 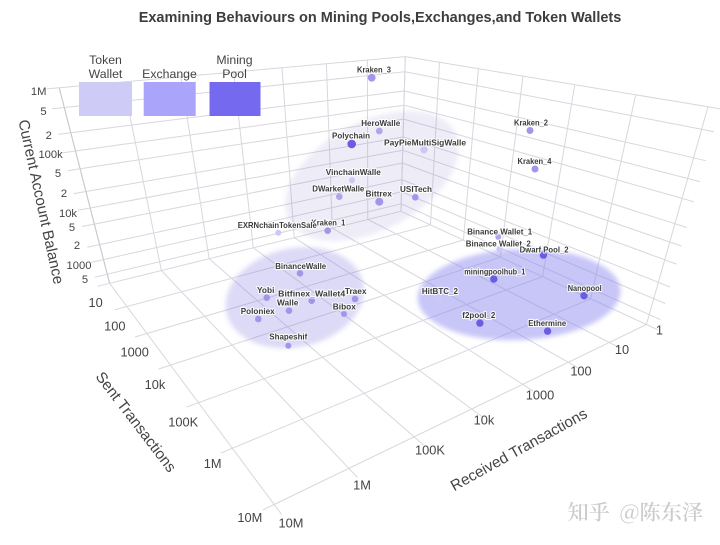 What do you see at coordinates (585, 288) in the screenshot?
I see `svg-text: Nanopool` at bounding box center [585, 288].